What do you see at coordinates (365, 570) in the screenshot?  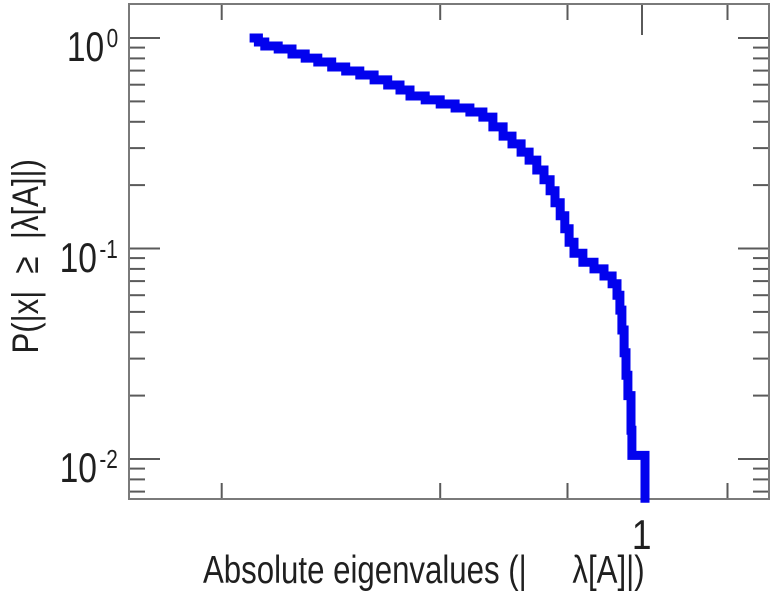 I see `x-axis-label-part1: Absolute eigenvalues (|` at bounding box center [365, 570].